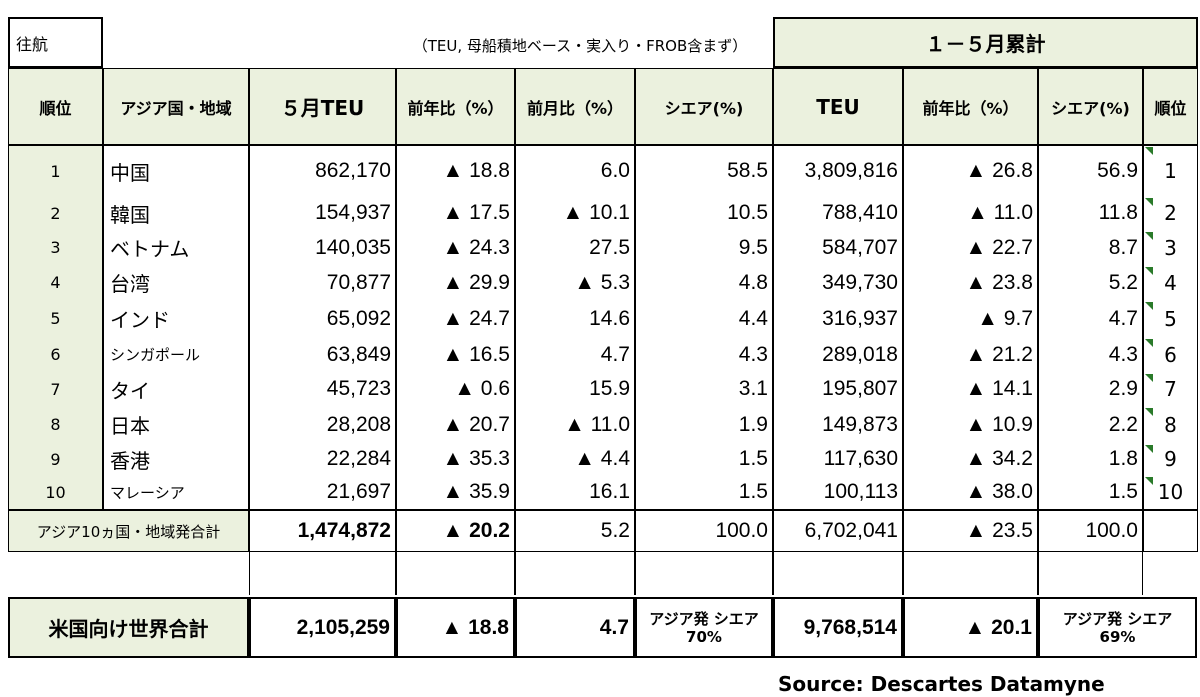  Describe the element at coordinates (455, 170) in the screenshot. I see `row-1-yoy: ▲ 18.8` at that location.